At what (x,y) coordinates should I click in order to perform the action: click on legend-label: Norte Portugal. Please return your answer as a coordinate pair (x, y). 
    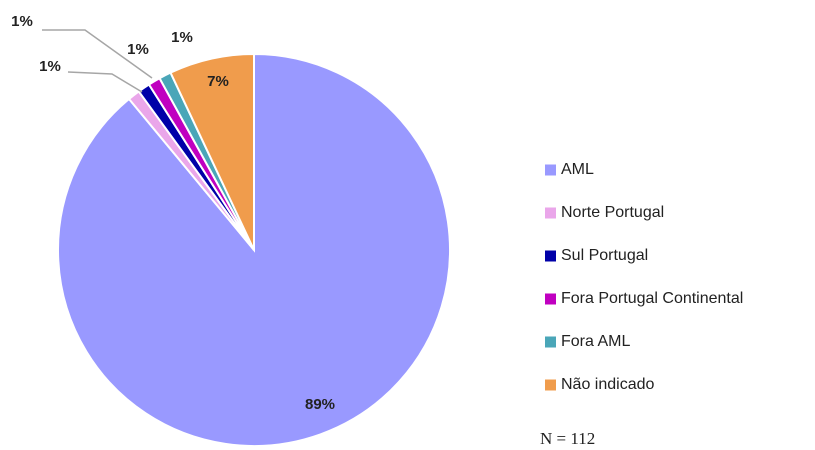
    Looking at the image, I should click on (612, 212).